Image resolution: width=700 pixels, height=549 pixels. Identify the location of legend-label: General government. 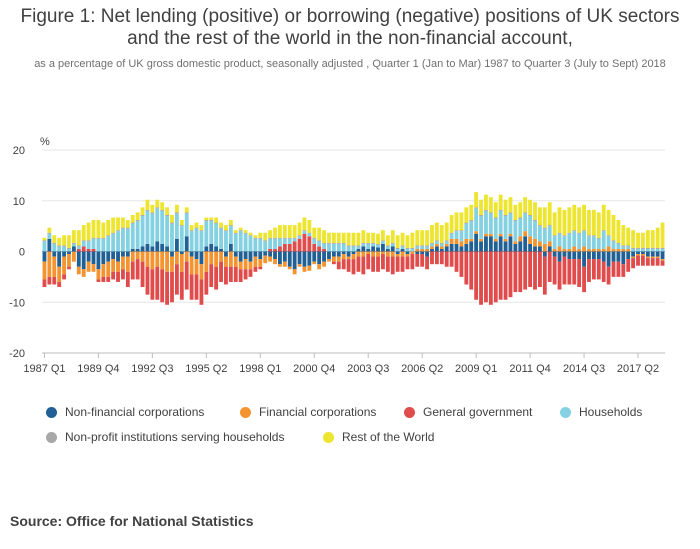
(478, 412).